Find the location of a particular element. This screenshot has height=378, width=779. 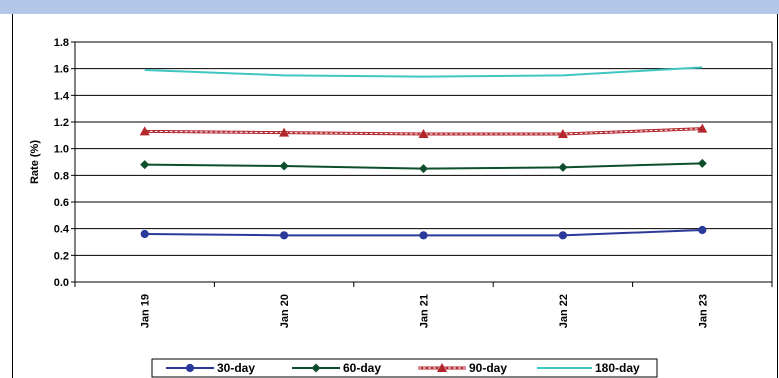

legend-entry-60-day: 60-day is located at coordinates (336, 368).